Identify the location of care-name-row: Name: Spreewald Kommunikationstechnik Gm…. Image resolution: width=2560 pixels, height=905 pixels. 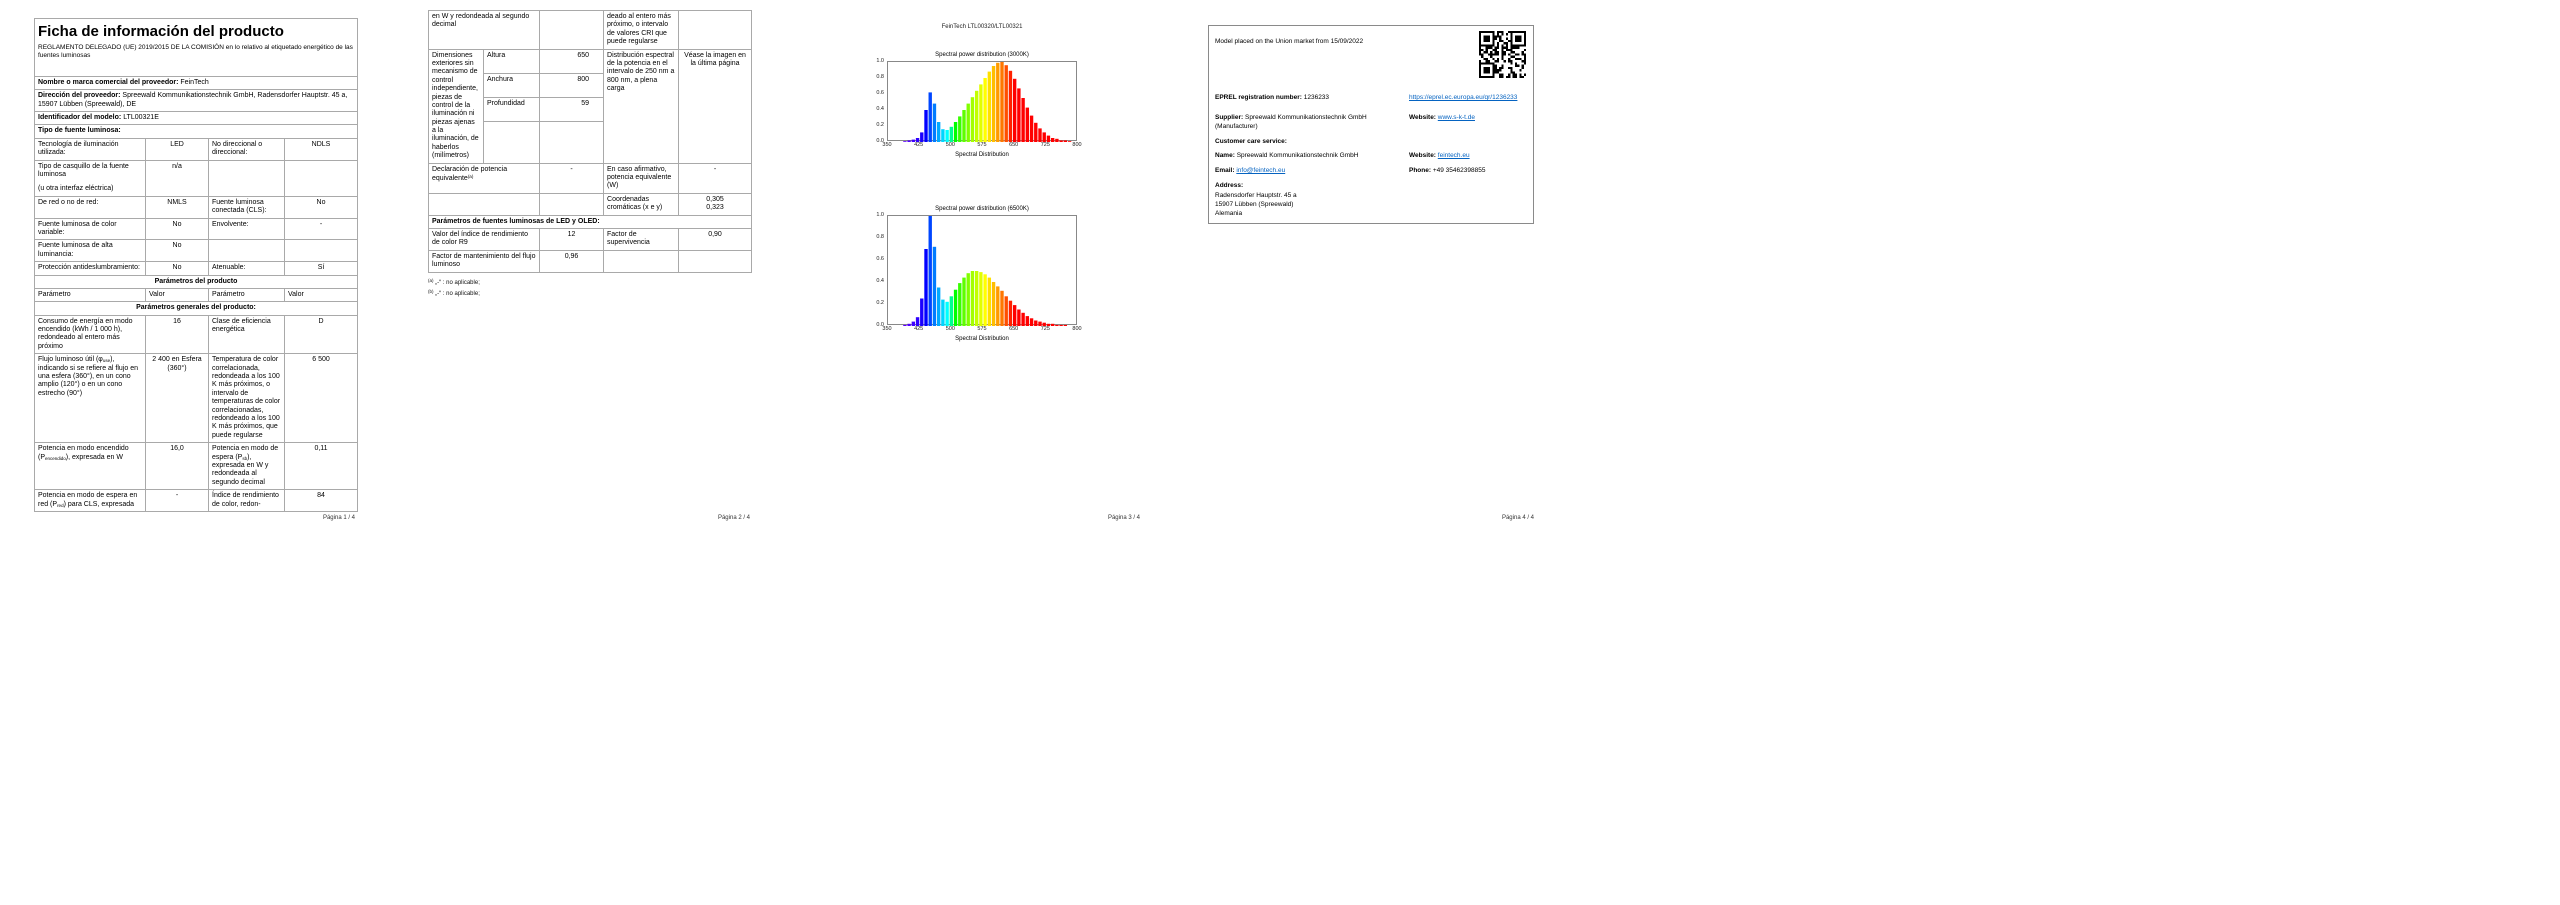
(1371, 156).